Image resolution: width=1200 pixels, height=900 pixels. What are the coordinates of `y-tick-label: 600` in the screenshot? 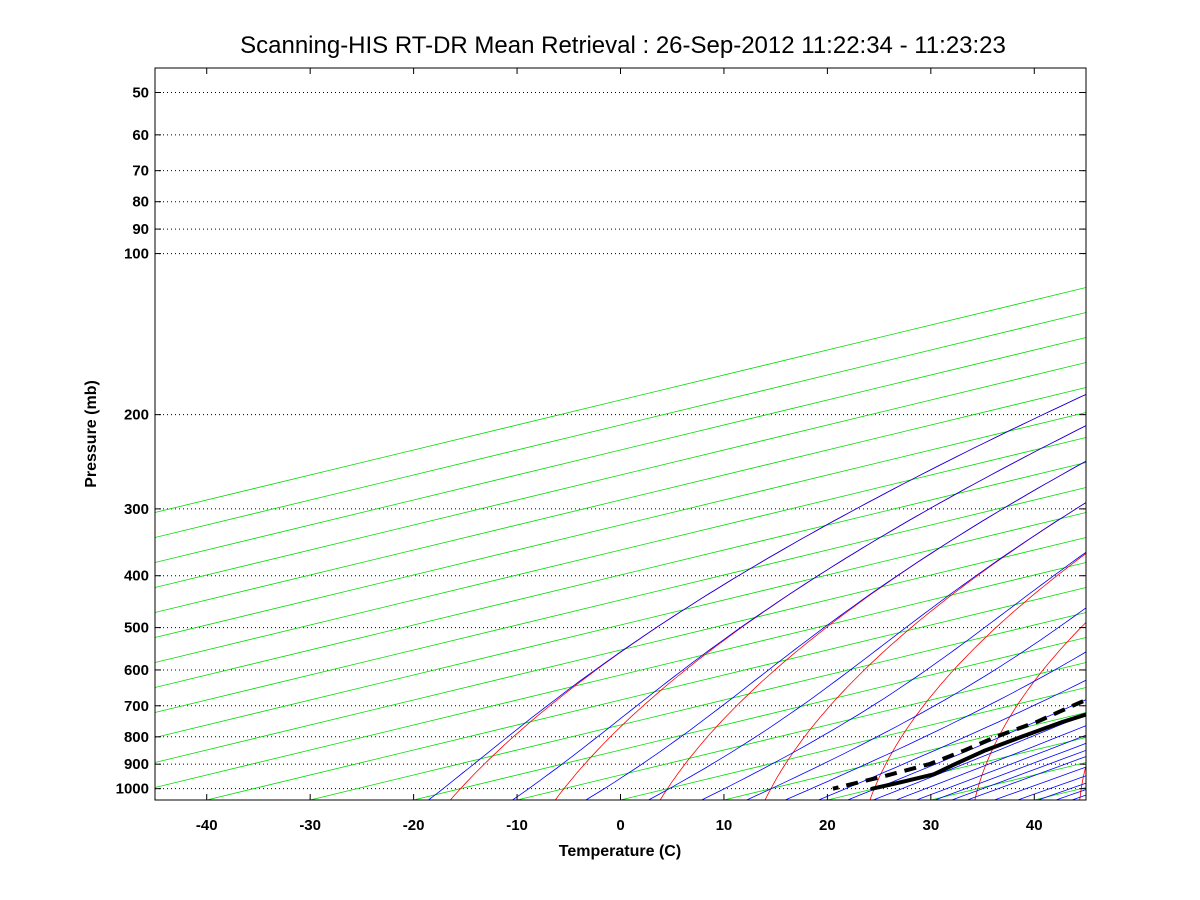 It's located at (136, 670).